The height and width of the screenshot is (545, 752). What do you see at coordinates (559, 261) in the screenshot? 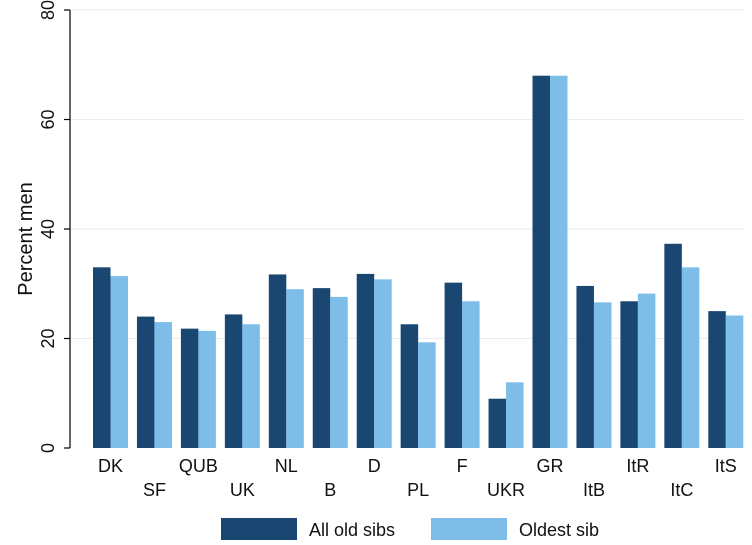
I see `bar-gr-oldest-sib` at bounding box center [559, 261].